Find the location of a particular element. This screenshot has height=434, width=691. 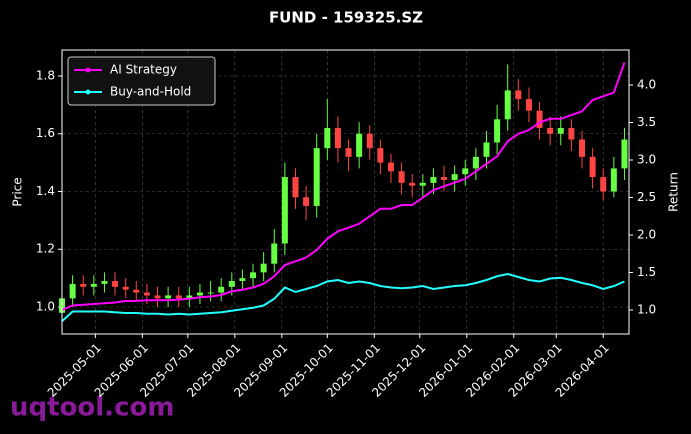

line-series is located at coordinates (343, 297).